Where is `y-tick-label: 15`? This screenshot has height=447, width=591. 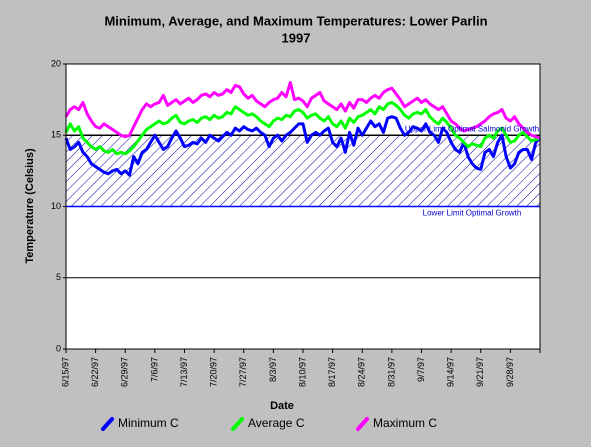
y-tick-label: 15 is located at coordinates (56, 135).